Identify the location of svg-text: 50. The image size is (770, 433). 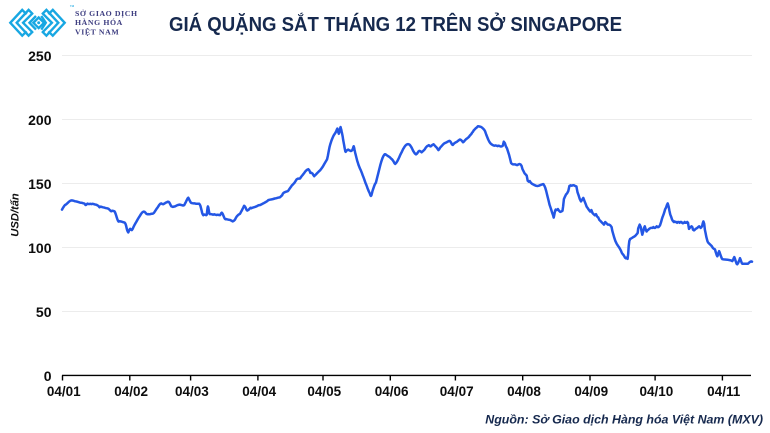
(44, 312).